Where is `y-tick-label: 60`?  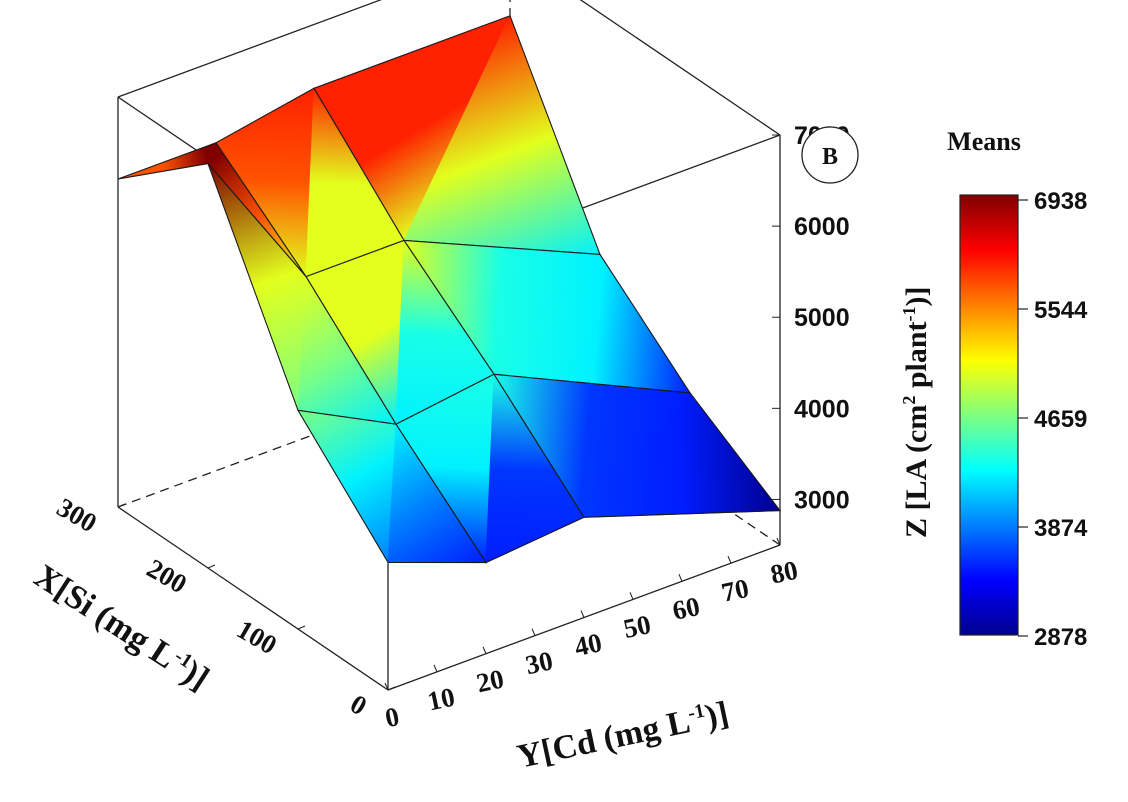 y-tick-label: 60 is located at coordinates (686, 608).